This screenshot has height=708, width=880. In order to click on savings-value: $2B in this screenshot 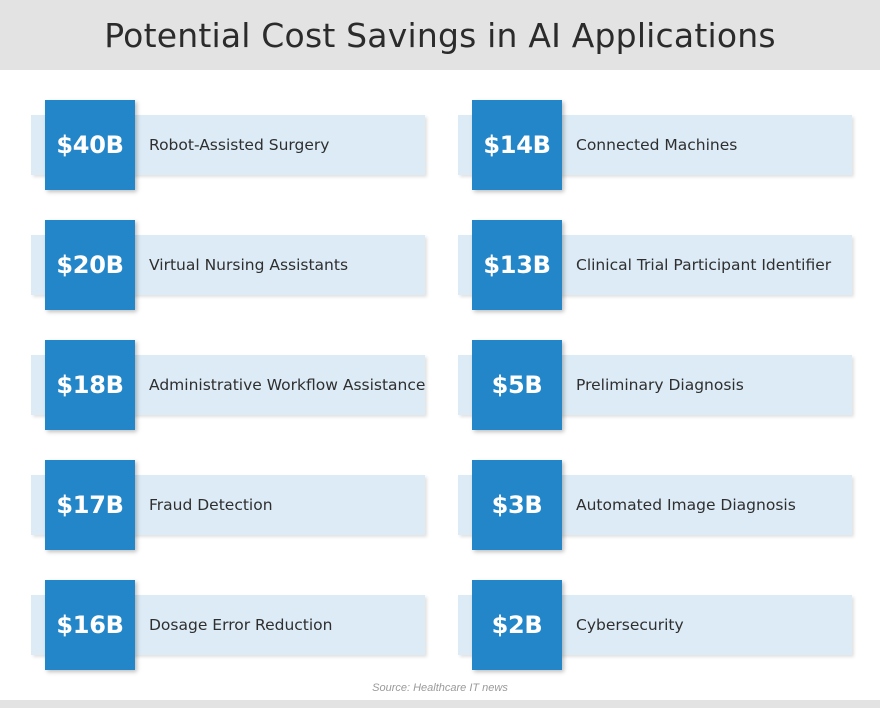, I will do `click(517, 625)`.